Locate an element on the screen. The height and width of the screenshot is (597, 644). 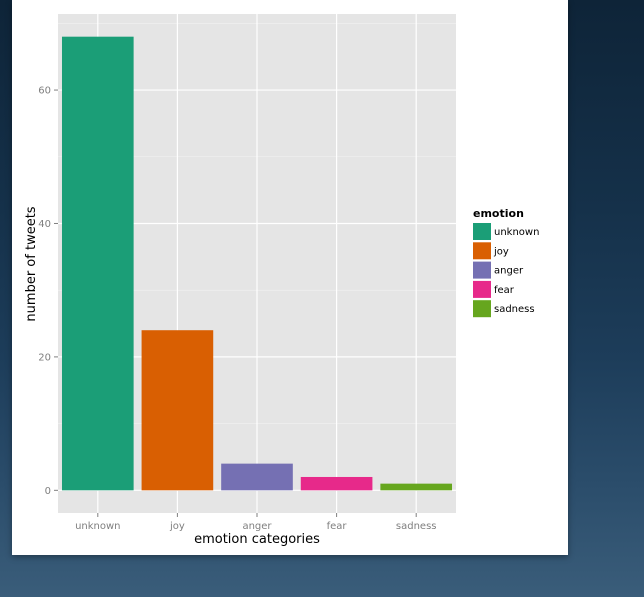
legend-label: fear is located at coordinates (504, 290).